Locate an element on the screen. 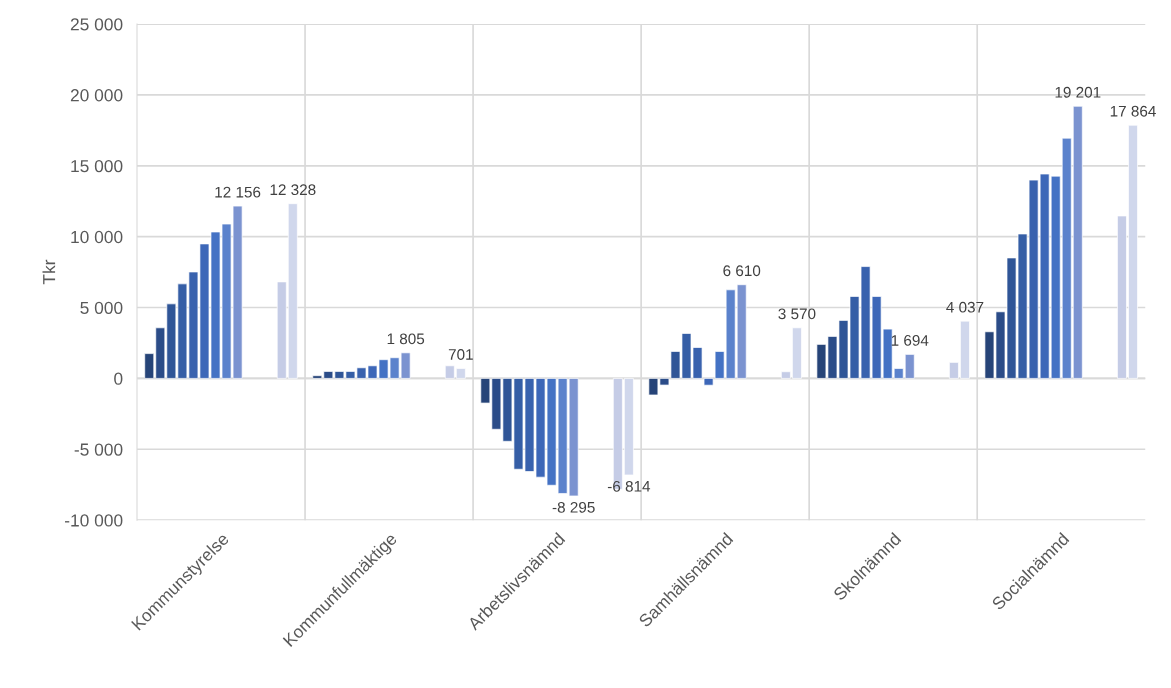 This screenshot has width=1171, height=688. y-tick-label: 25 000 is located at coordinates (96, 24).